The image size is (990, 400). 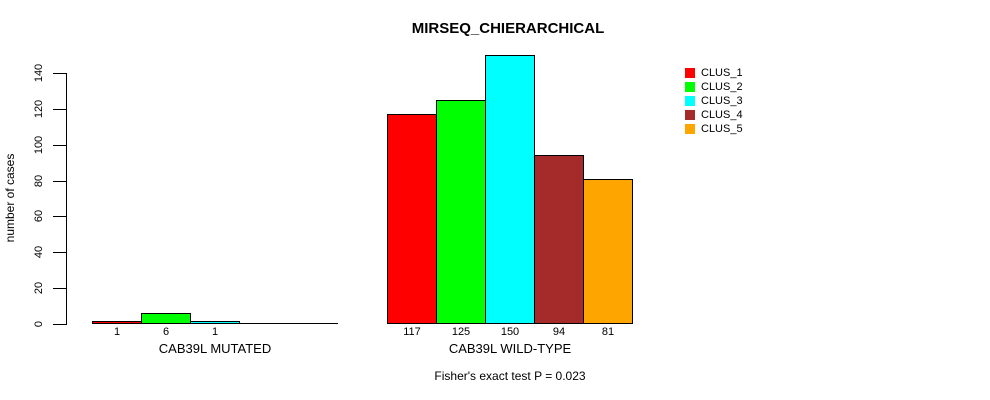 I want to click on y-axis-tick-label: 80, so click(x=39, y=181).